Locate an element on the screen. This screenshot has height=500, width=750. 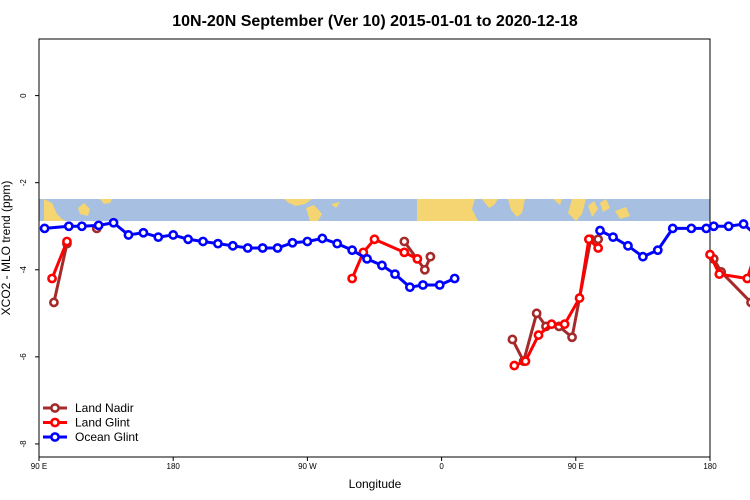
x-tick-label: 90 W is located at coordinates (307, 466).